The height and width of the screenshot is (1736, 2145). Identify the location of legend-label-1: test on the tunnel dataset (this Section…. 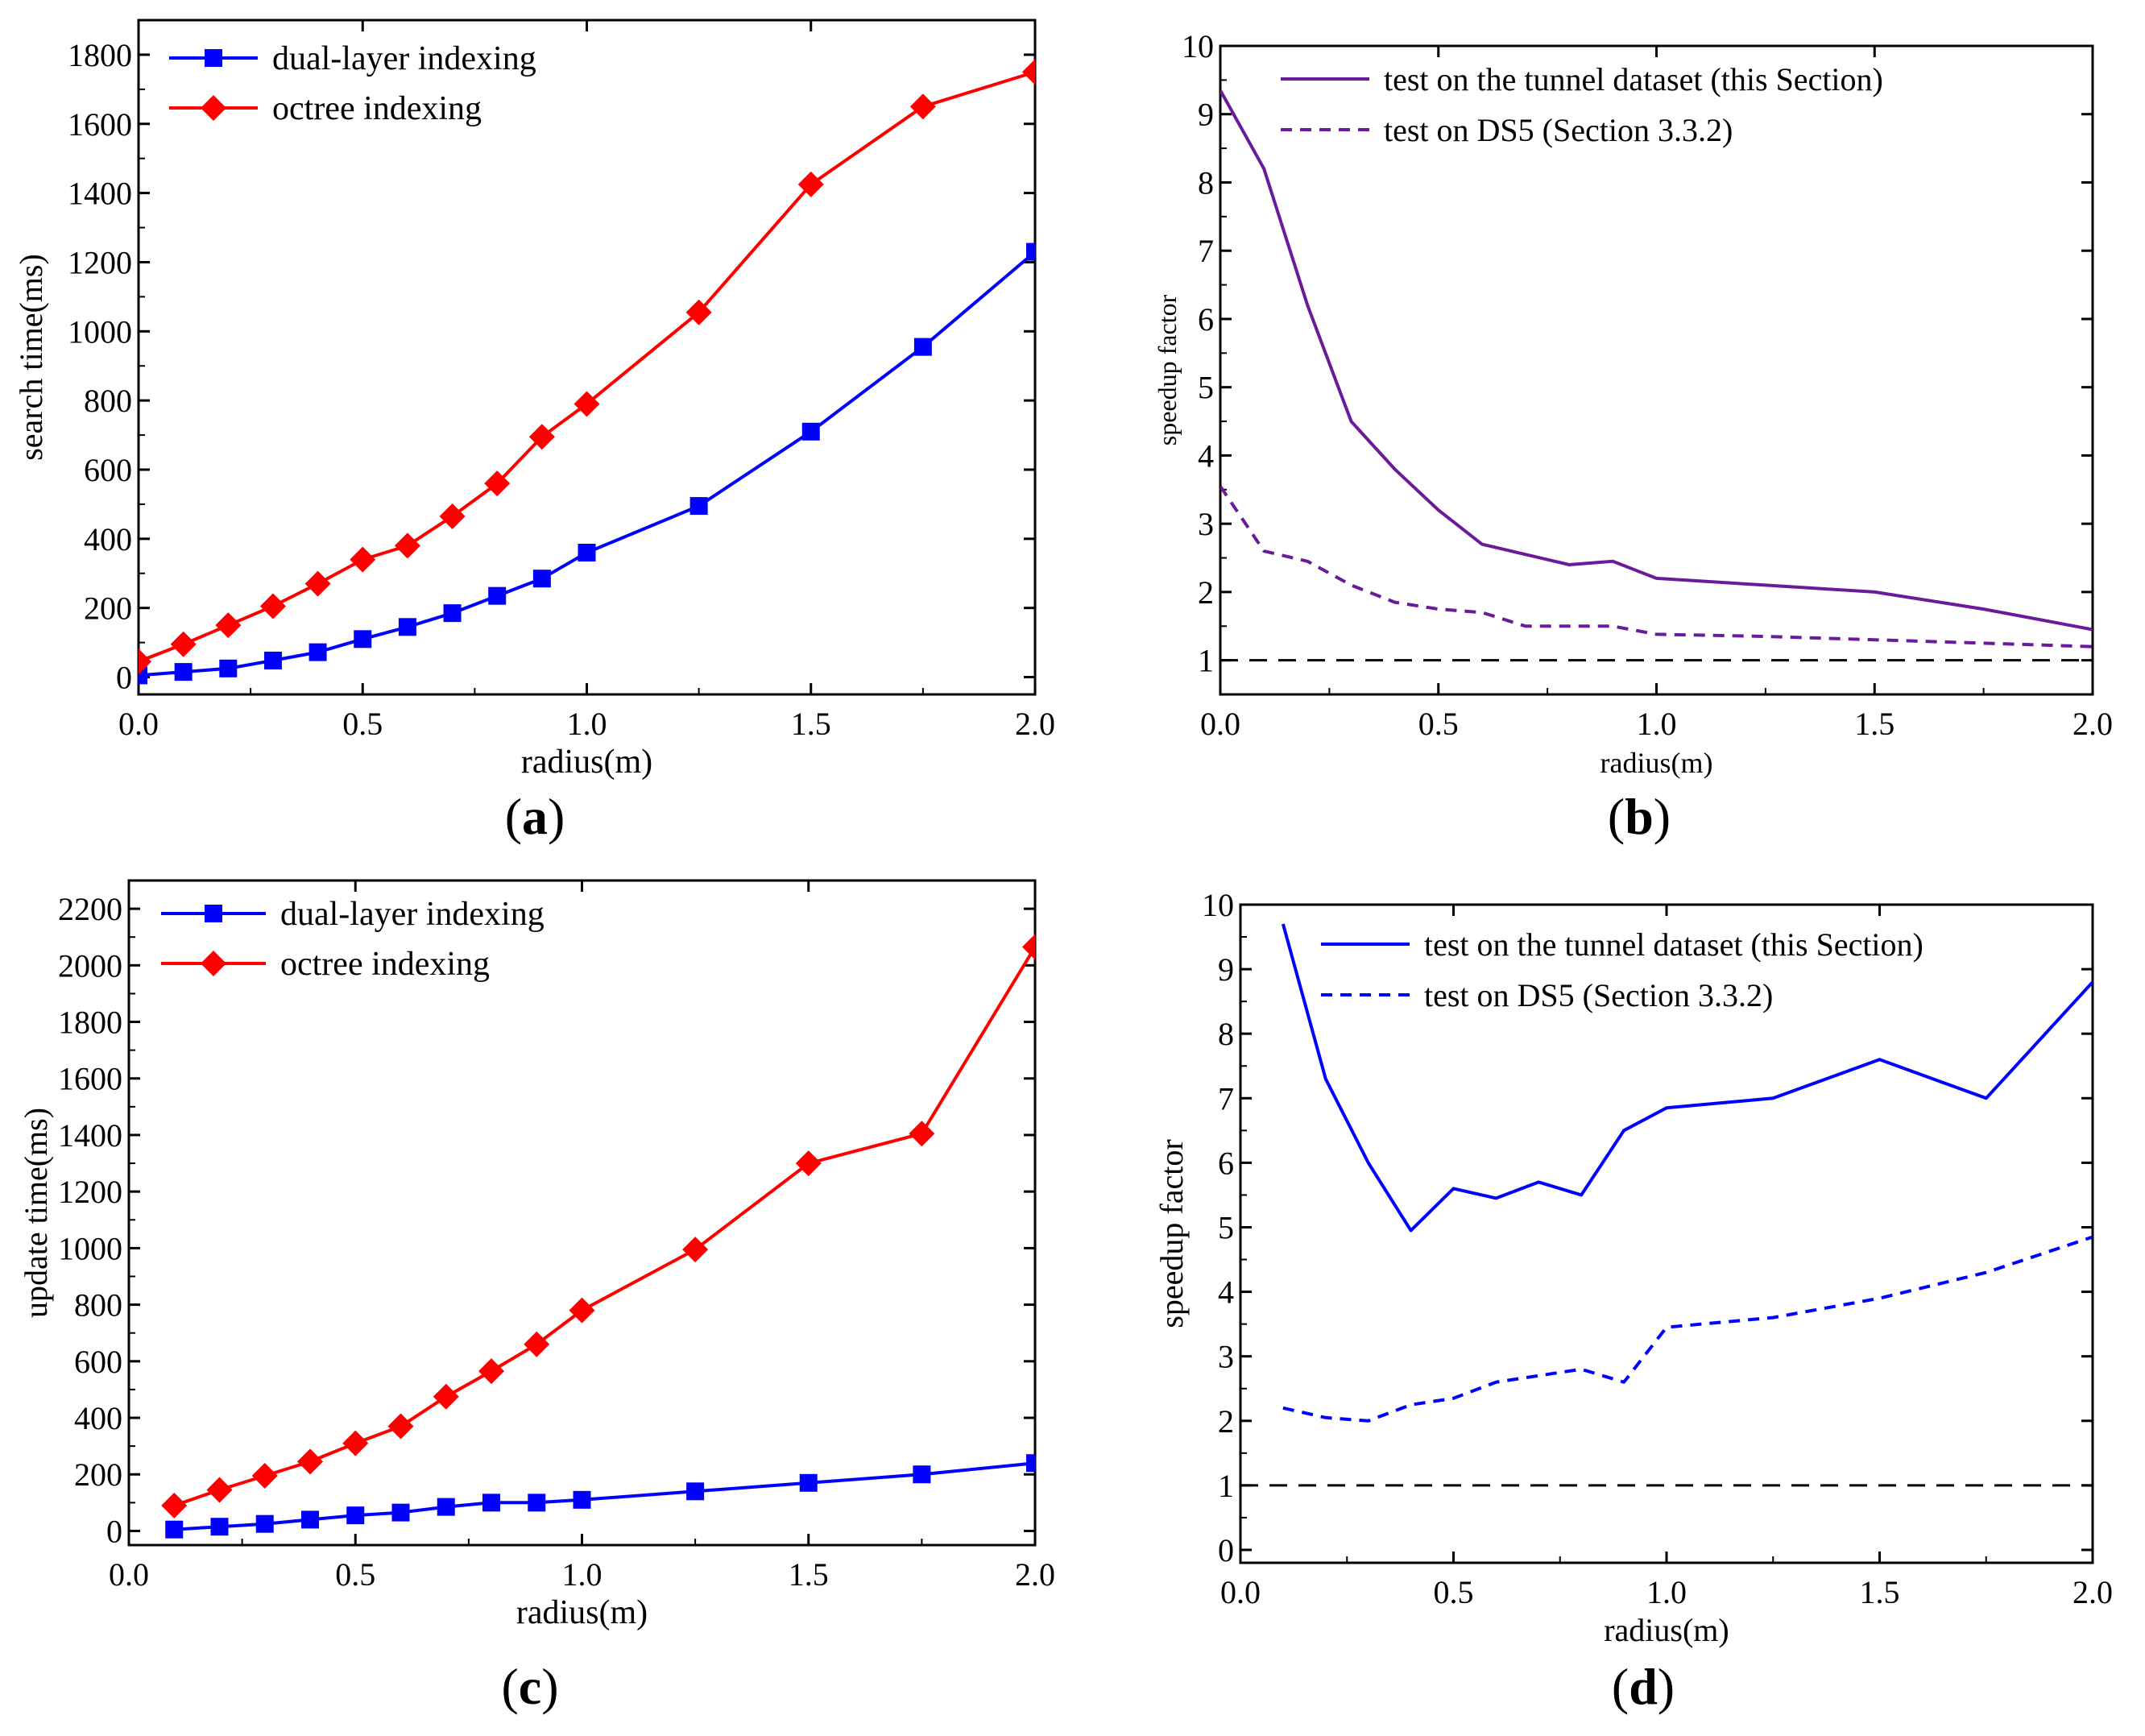
(1633, 79).